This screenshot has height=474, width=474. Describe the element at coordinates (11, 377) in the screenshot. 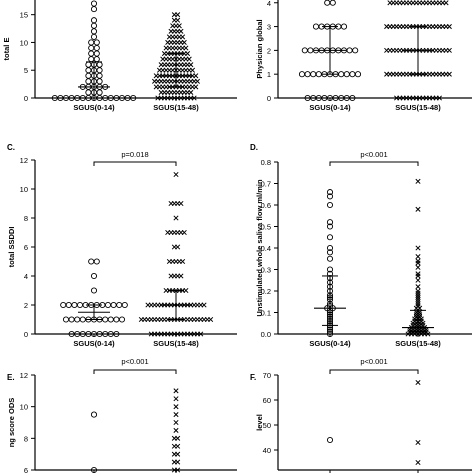

I see `panel-label: E.` at that location.